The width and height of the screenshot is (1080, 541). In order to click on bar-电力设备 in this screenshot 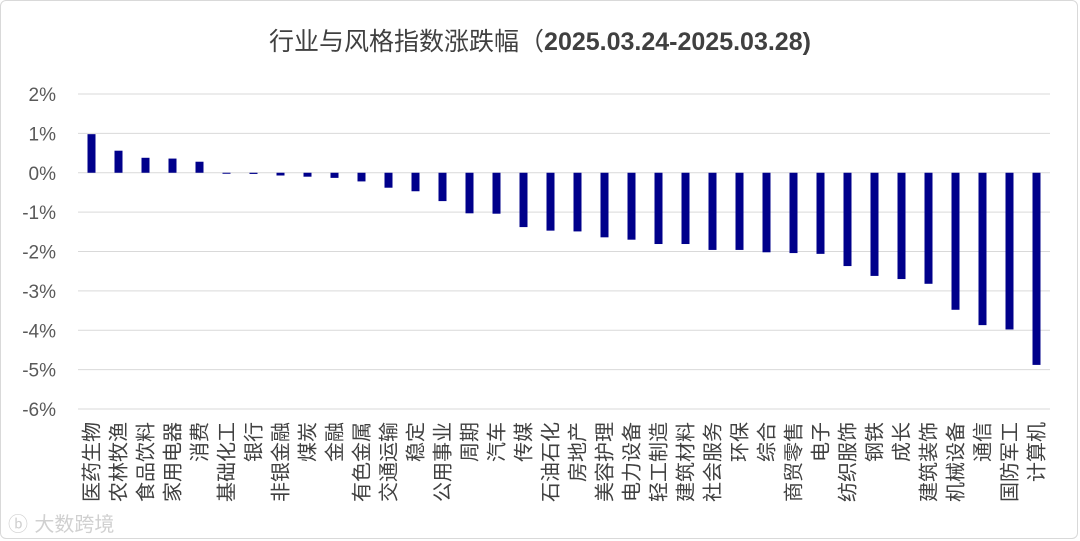, I will do `click(631, 206)`.